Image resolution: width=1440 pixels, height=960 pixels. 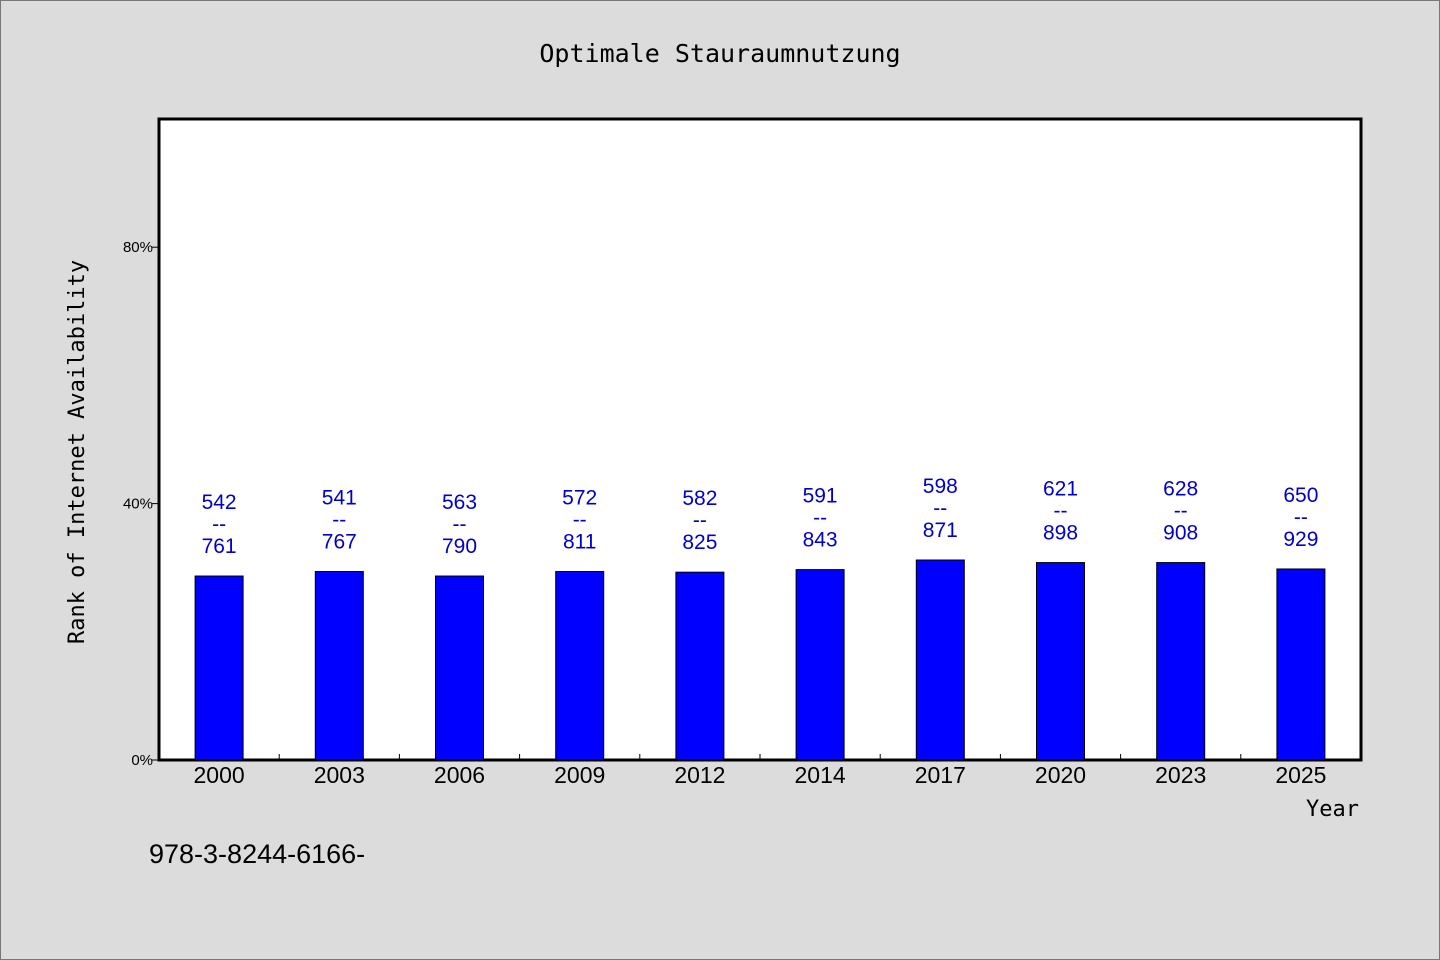 What do you see at coordinates (339, 498) in the screenshot?
I see `bar-data-label: 541` at bounding box center [339, 498].